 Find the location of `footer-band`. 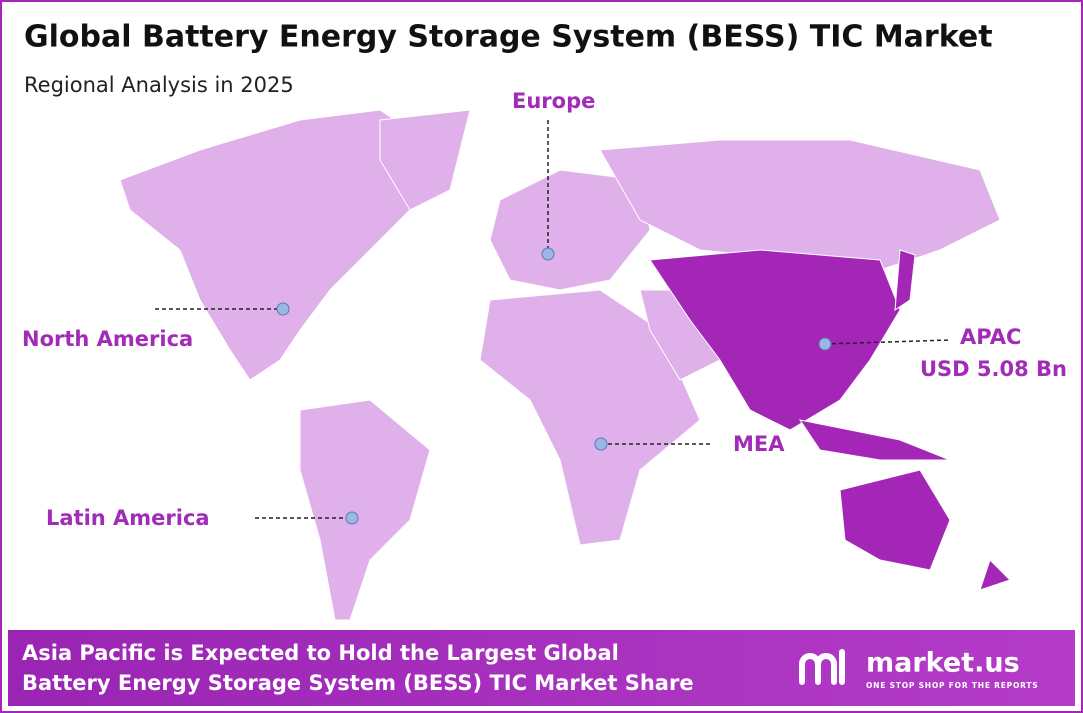

footer-band is located at coordinates (541, 668).